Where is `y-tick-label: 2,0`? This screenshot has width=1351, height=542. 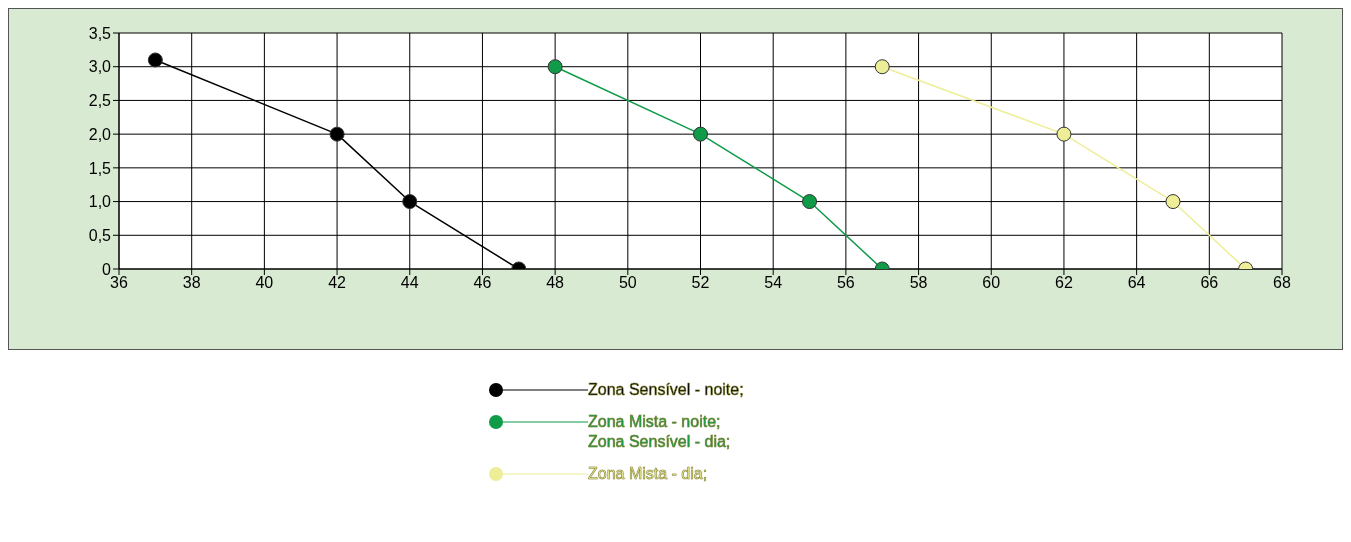
y-tick-label: 2,0 is located at coordinates (100, 134).